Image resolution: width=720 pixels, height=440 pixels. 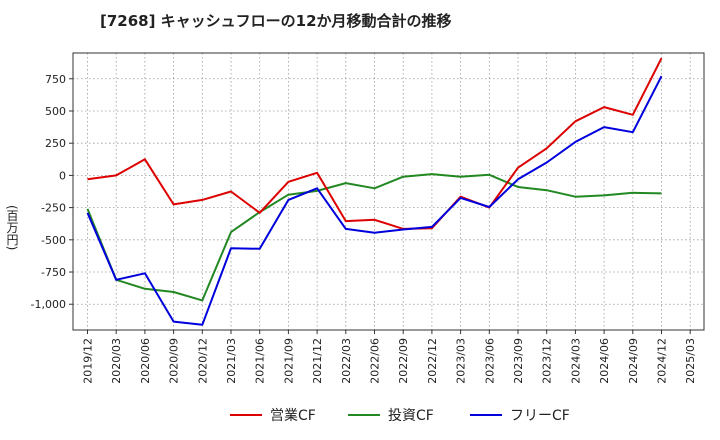 I want to click on legend-swatch-free-cf, so click(x=486, y=415).